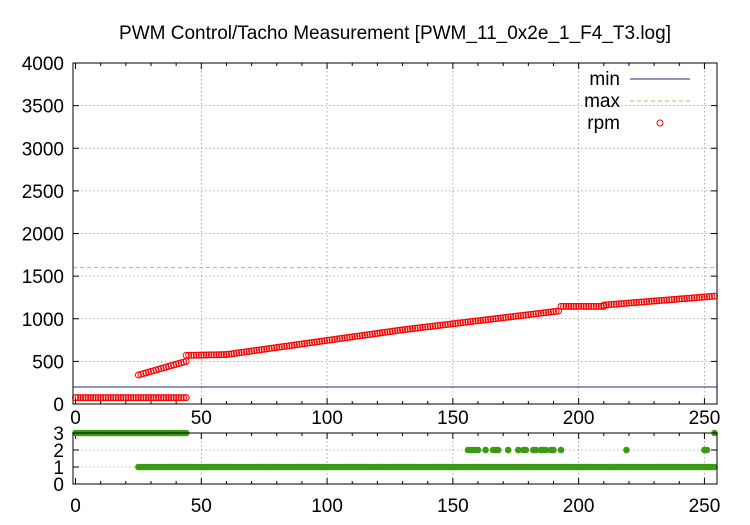 The image size is (750, 525). I want to click on y-tick-label: 1000, so click(43, 320).